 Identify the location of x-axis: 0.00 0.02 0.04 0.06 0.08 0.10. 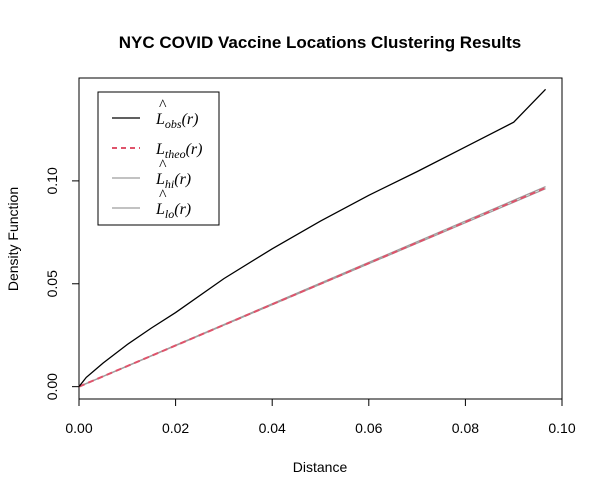
(320, 417).